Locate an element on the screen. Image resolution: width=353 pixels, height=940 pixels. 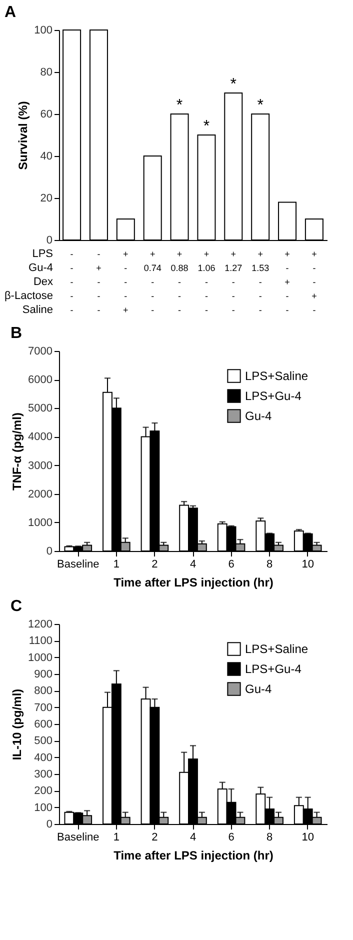
text: 0.88 is located at coordinates (179, 268).